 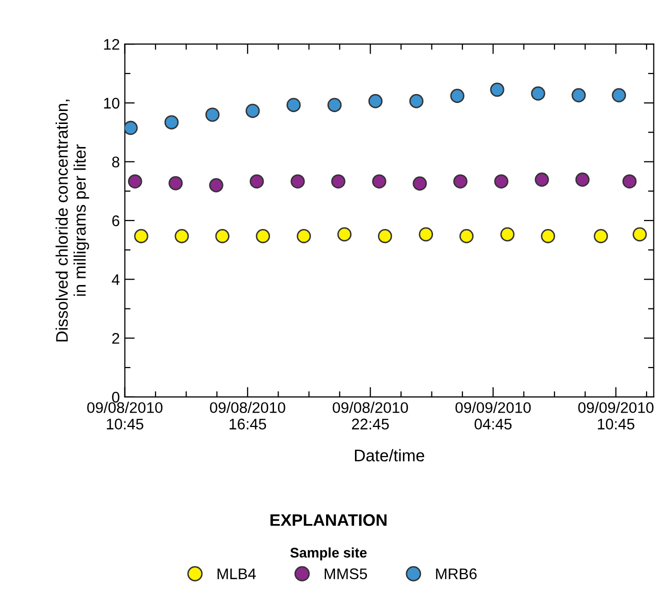 I want to click on x-tick-label: 09/09/2010 04:45, so click(x=493, y=416).